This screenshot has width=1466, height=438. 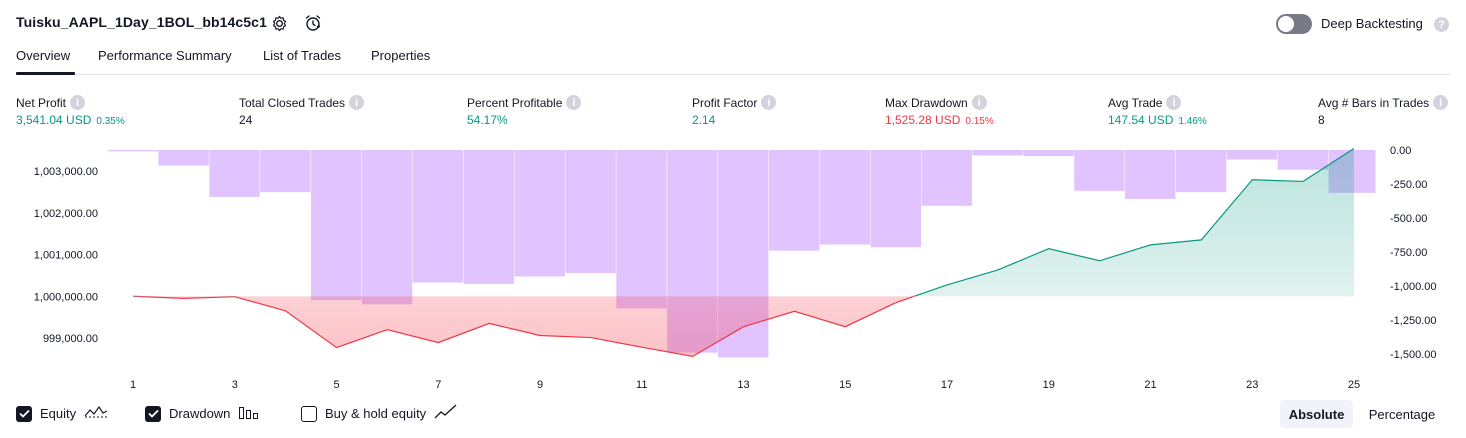 I want to click on equity-line-icon, so click(x=96, y=413).